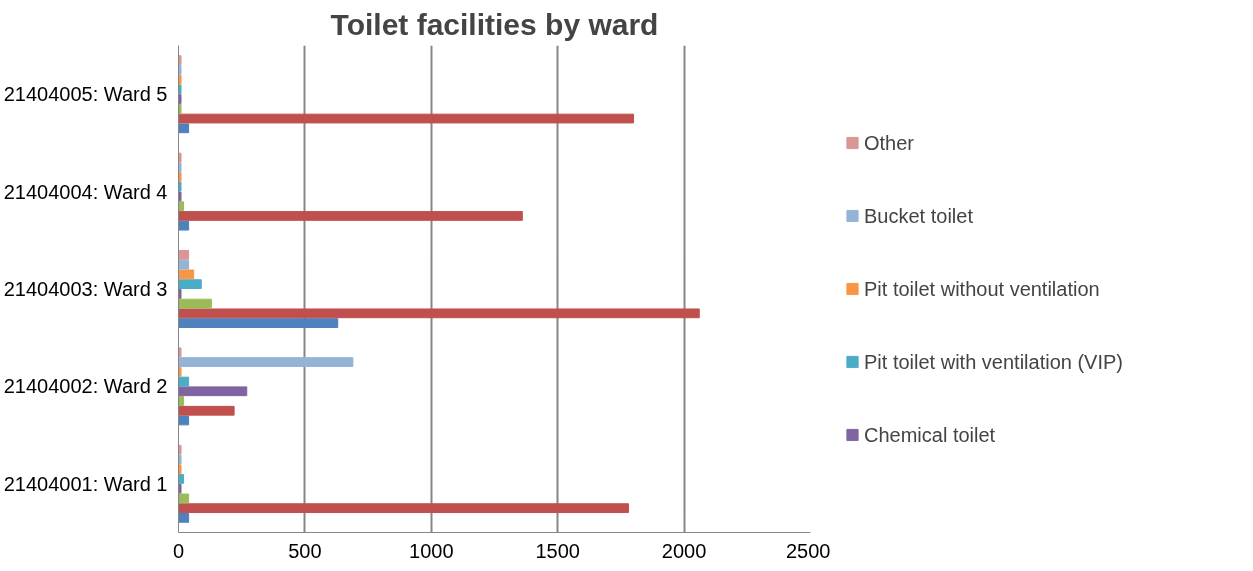 The width and height of the screenshot is (1253, 571). Describe the element at coordinates (85, 483) in the screenshot. I see `y-tick-label: 21404001: Ward 1` at that location.